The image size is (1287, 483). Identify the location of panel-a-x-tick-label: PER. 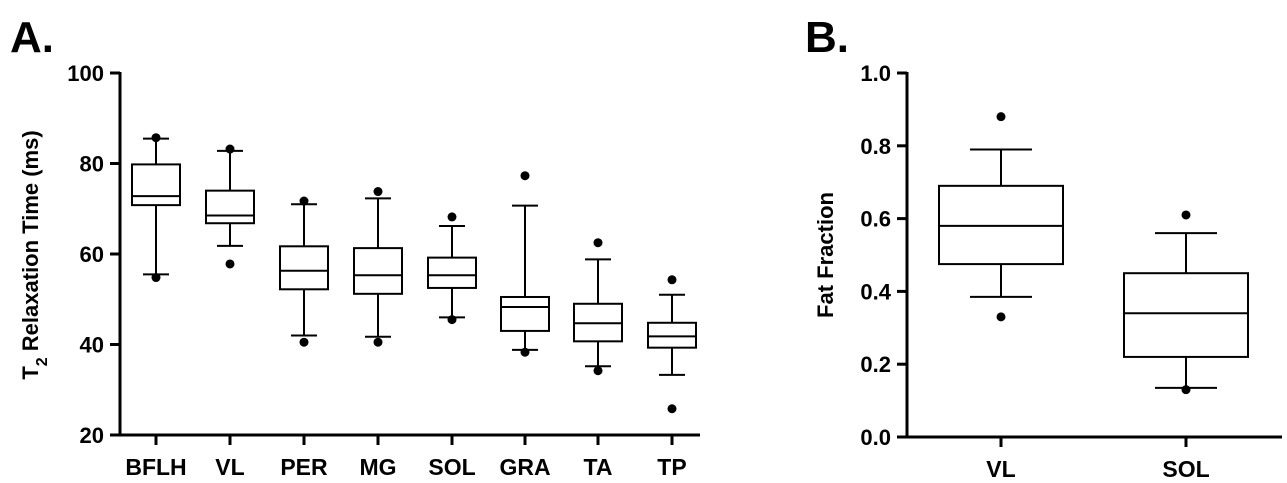
(304, 467).